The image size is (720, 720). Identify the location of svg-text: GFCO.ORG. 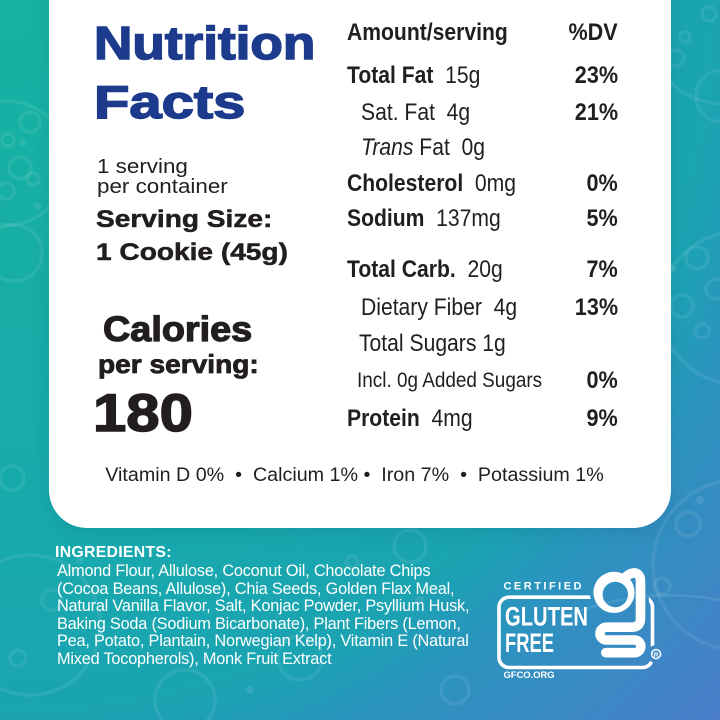
(529, 675).